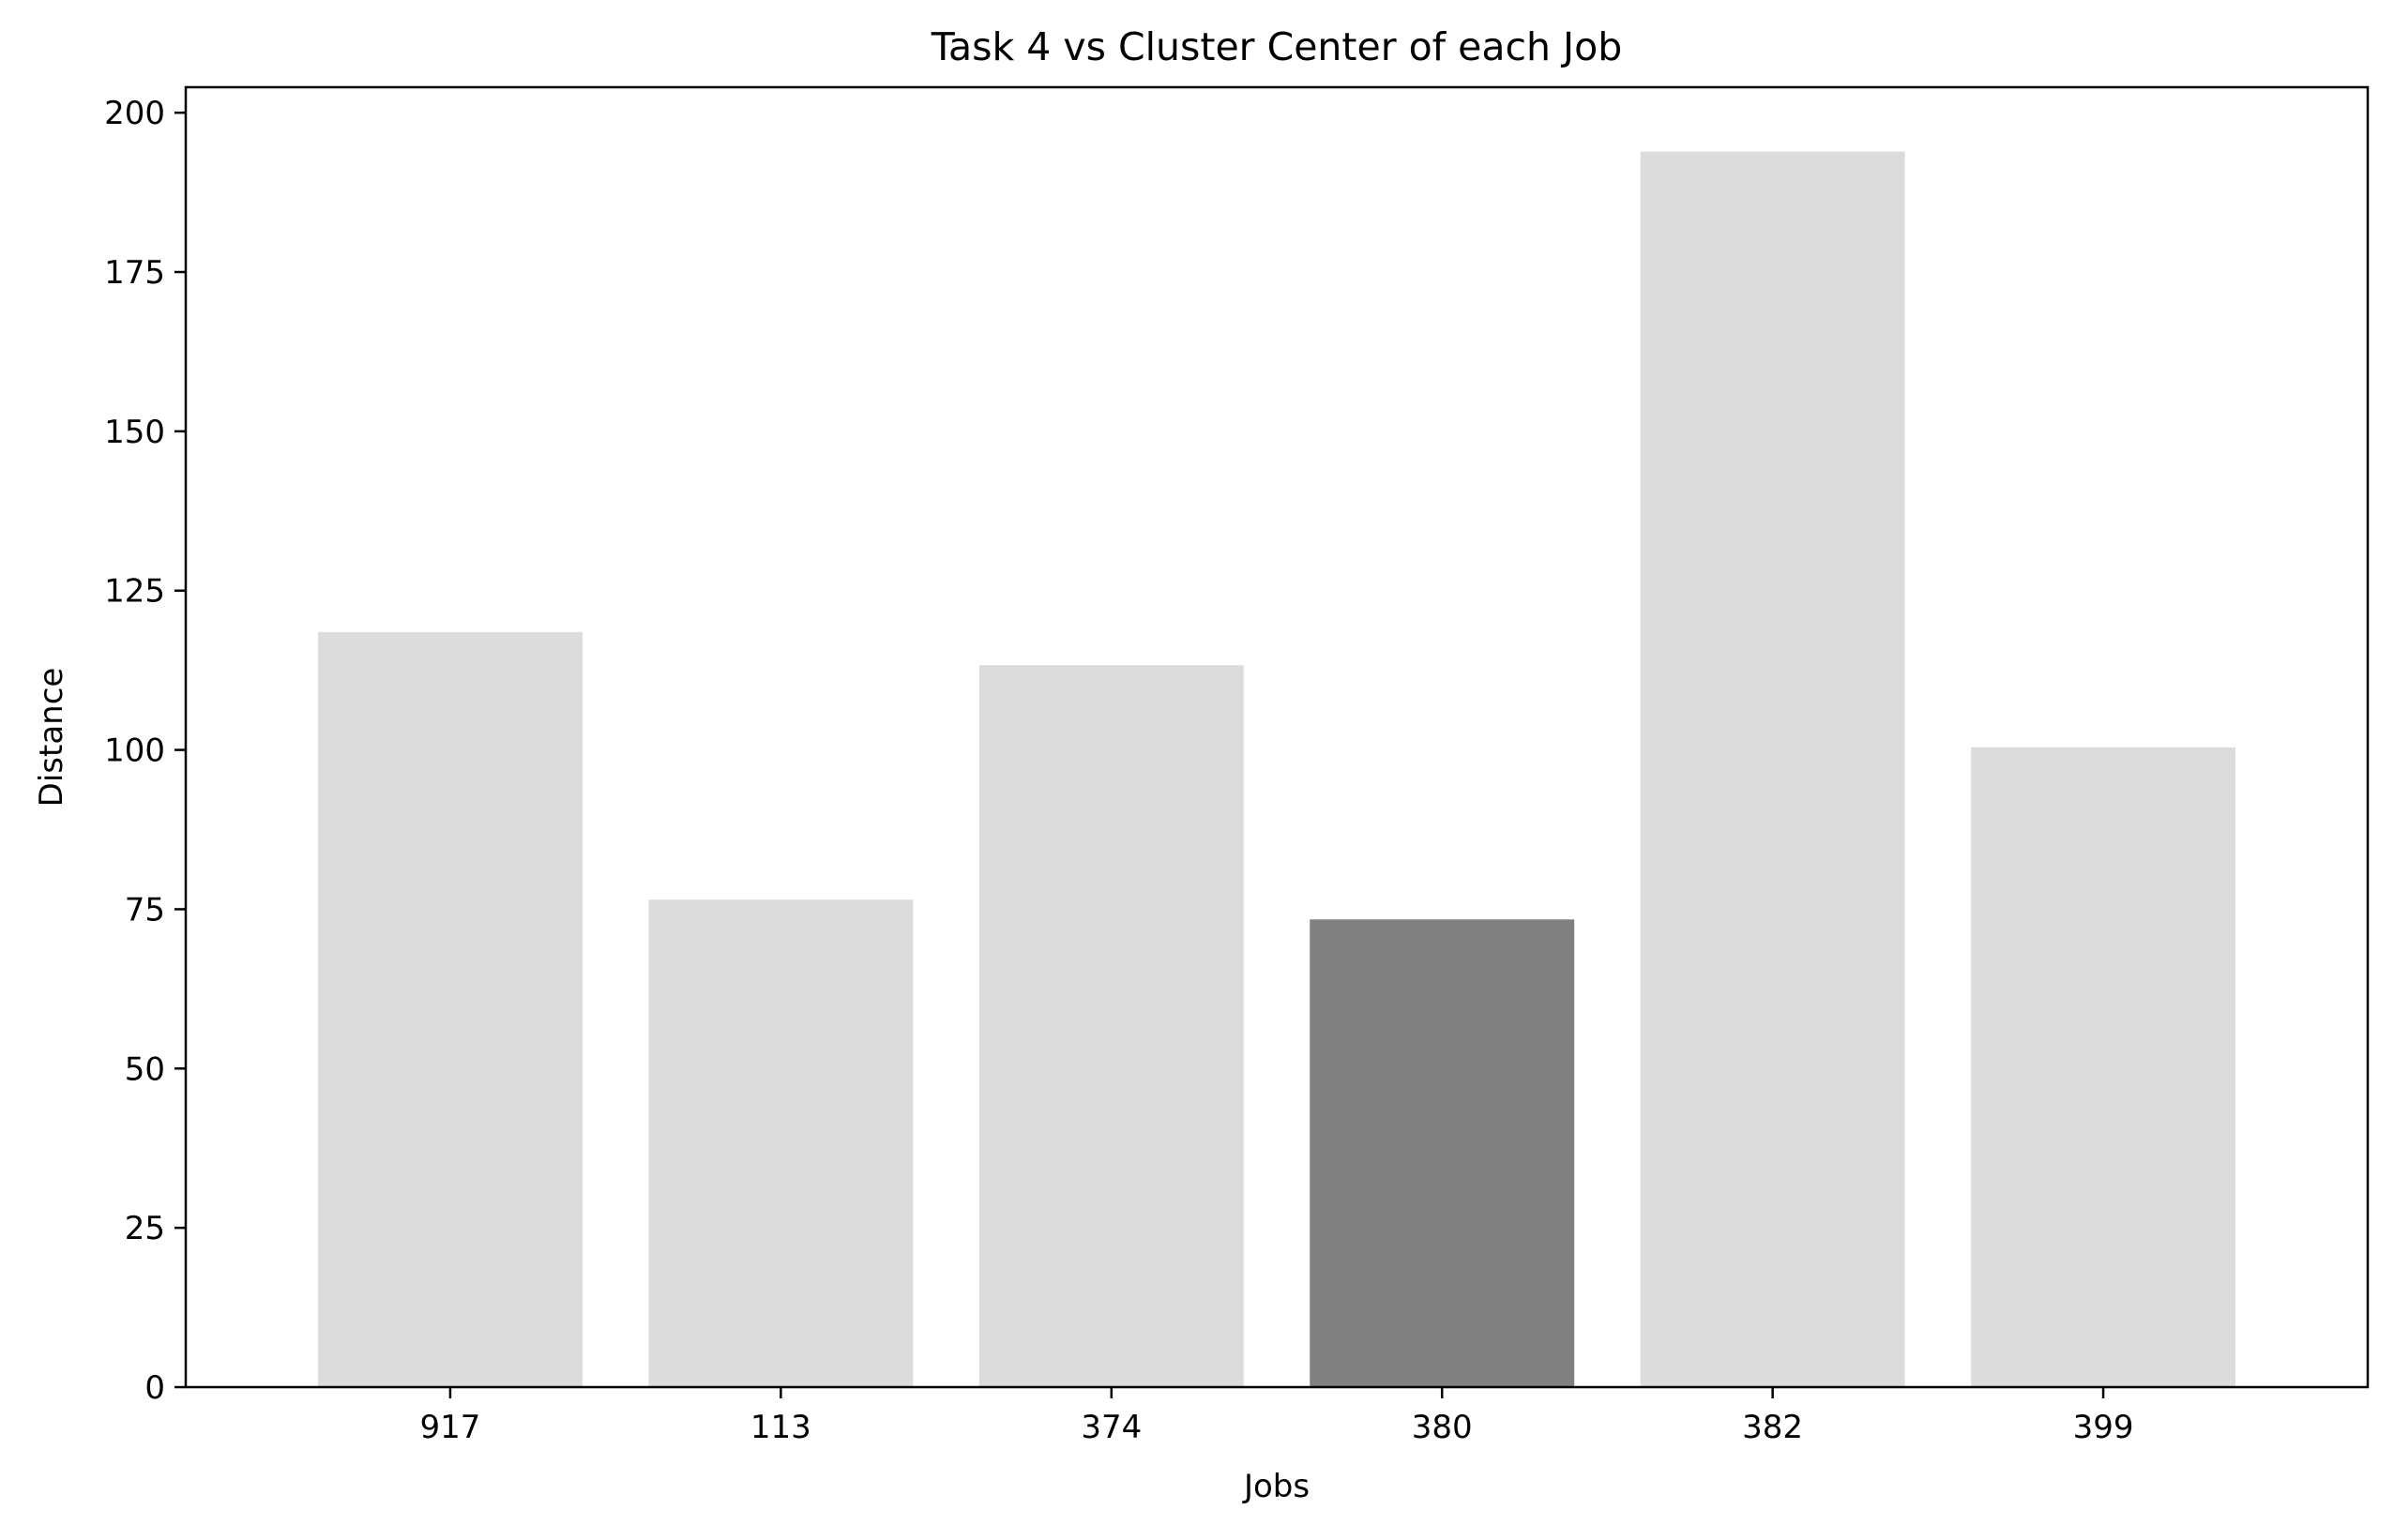 This screenshot has height=1540, width=2394. I want to click on x-tick-label: 374, so click(1111, 1427).